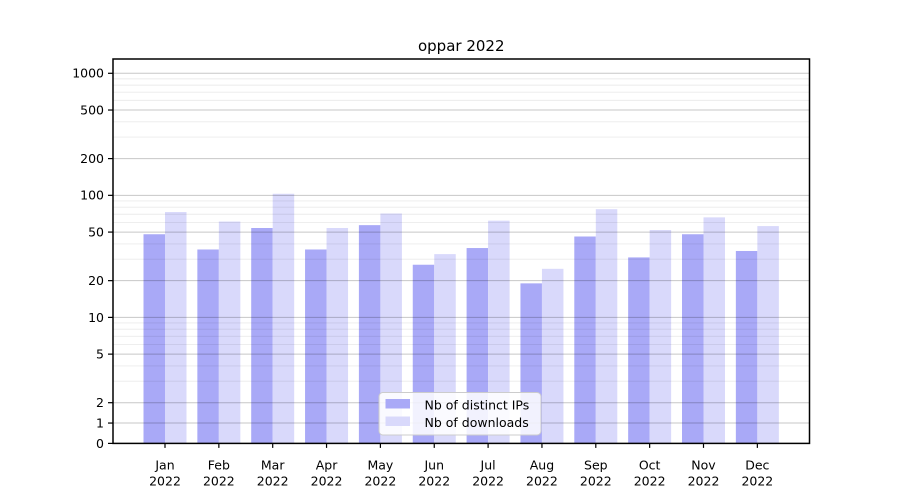 The height and width of the screenshot is (500, 900). What do you see at coordinates (650, 464) in the screenshot?
I see `x-tick-label-month: Oct` at bounding box center [650, 464].